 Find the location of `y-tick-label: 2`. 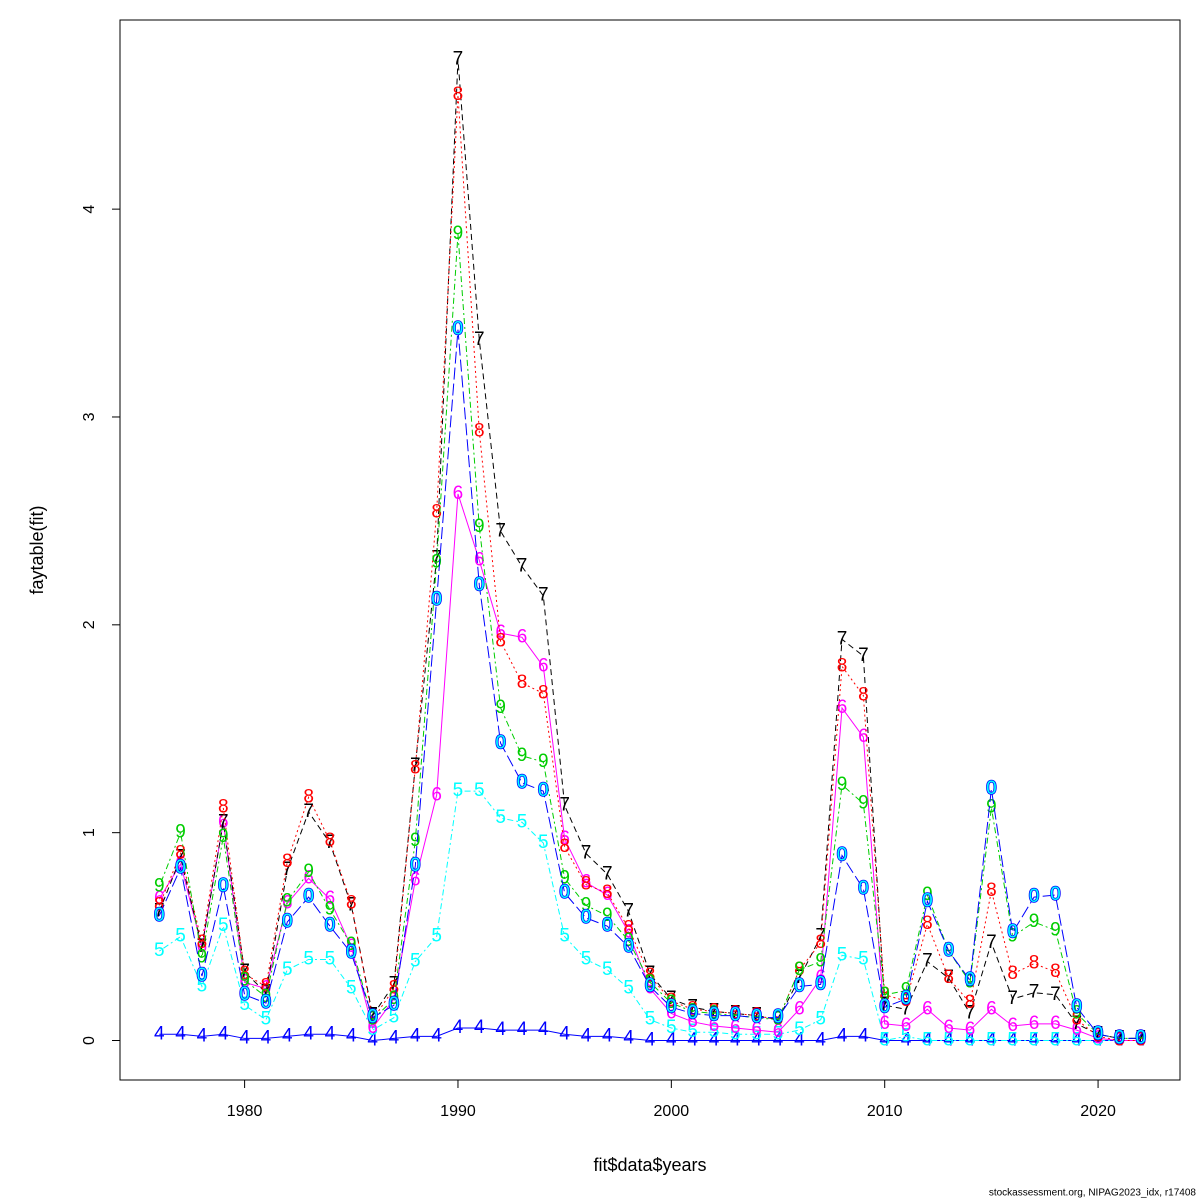

y-tick-label: 2 is located at coordinates (89, 624).